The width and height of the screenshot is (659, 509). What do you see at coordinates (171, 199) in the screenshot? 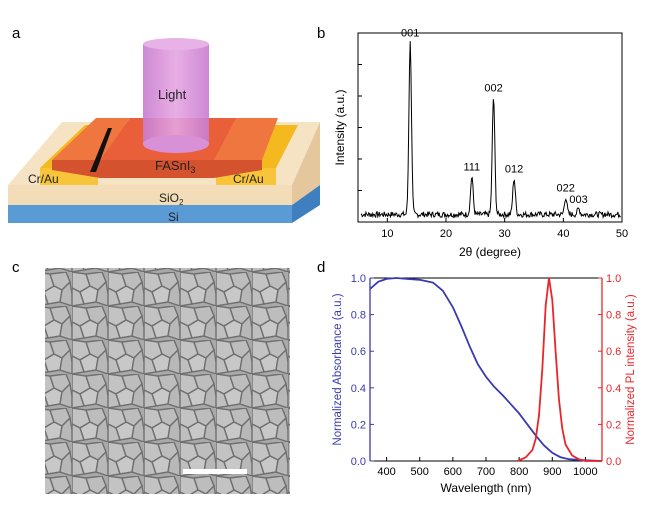
I see `oxide-label: SiO2` at bounding box center [171, 199].